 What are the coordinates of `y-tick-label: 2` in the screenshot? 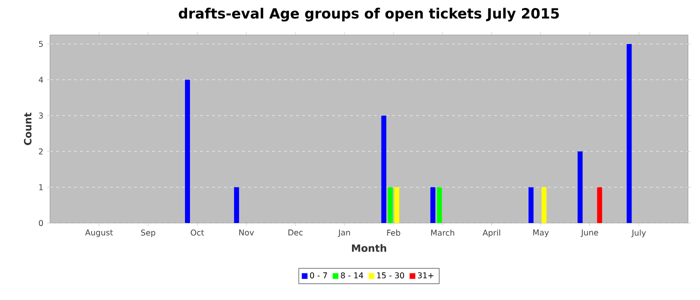 It's located at (40, 151).